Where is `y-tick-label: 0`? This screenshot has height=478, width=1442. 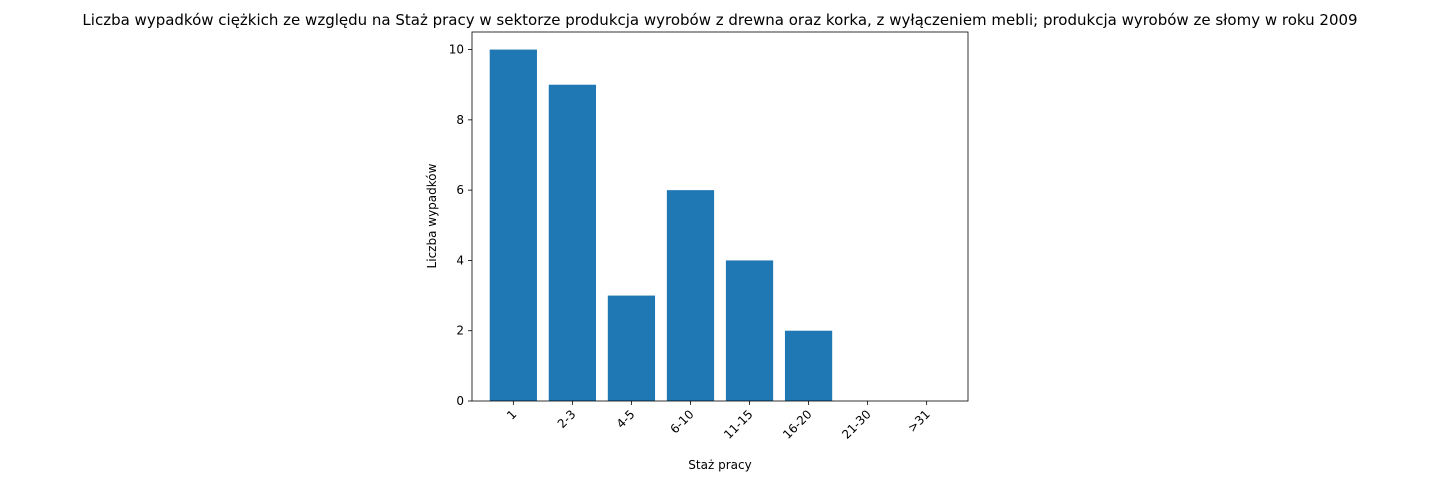
y-tick-label: 0 is located at coordinates (460, 401).